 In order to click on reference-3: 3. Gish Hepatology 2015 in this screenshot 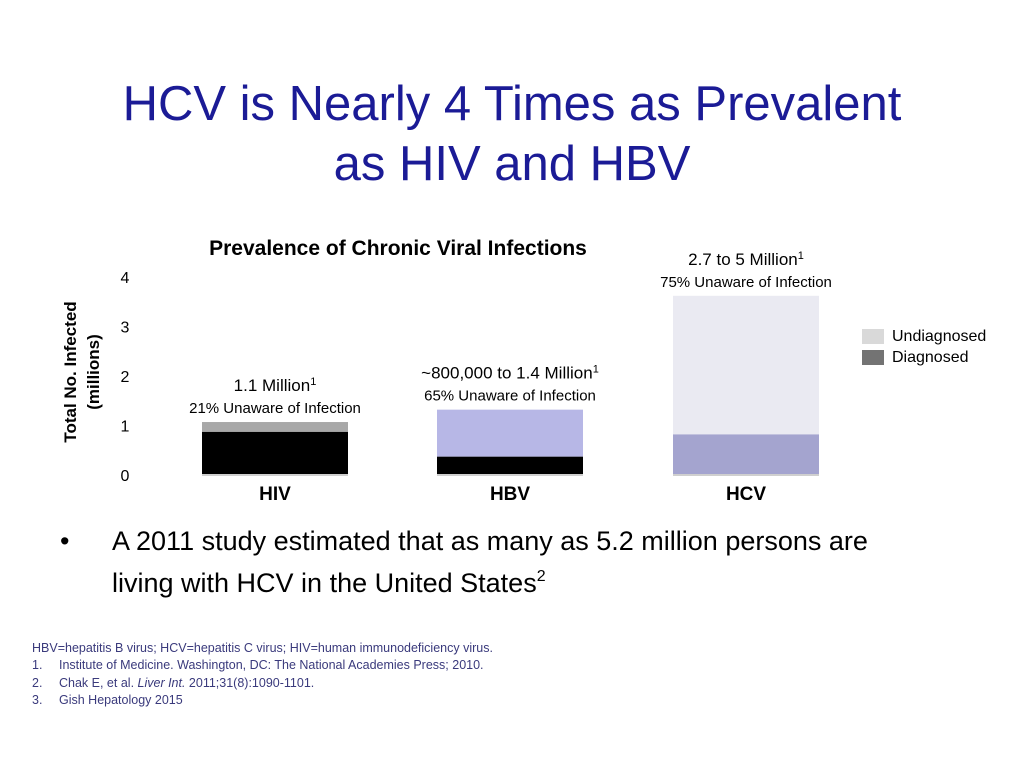, I will do `click(482, 700)`.